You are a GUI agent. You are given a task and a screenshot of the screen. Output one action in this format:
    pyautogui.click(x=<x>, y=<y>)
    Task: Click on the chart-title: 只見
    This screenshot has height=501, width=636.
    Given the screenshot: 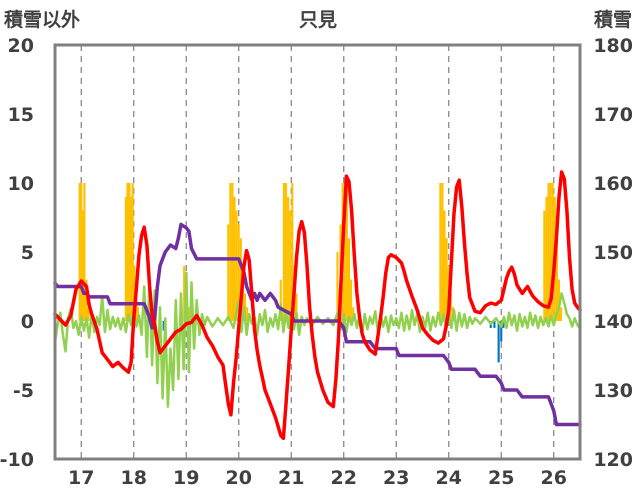 What is the action you would take?
    pyautogui.click(x=318, y=20)
    